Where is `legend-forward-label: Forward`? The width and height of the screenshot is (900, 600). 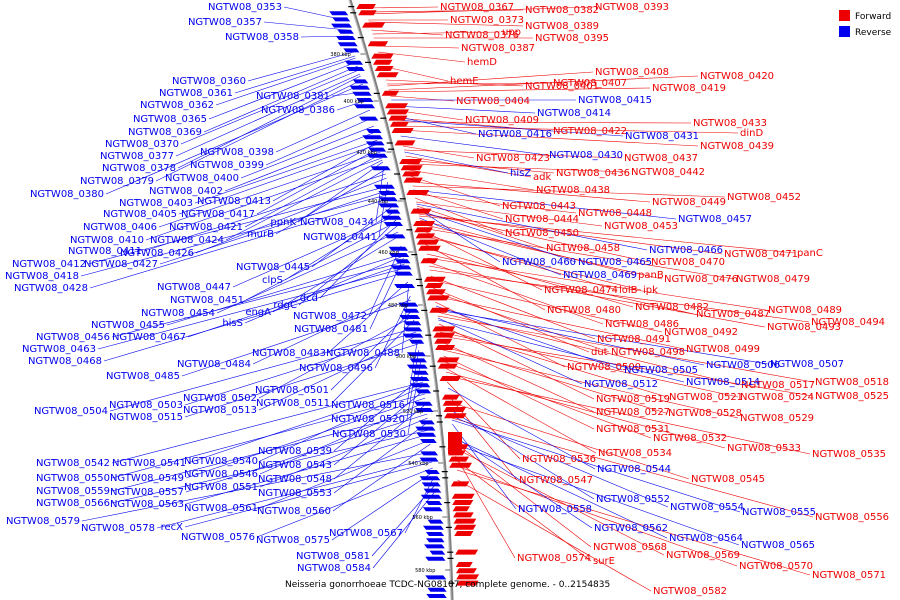
legend-forward-label: Forward is located at coordinates (873, 17).